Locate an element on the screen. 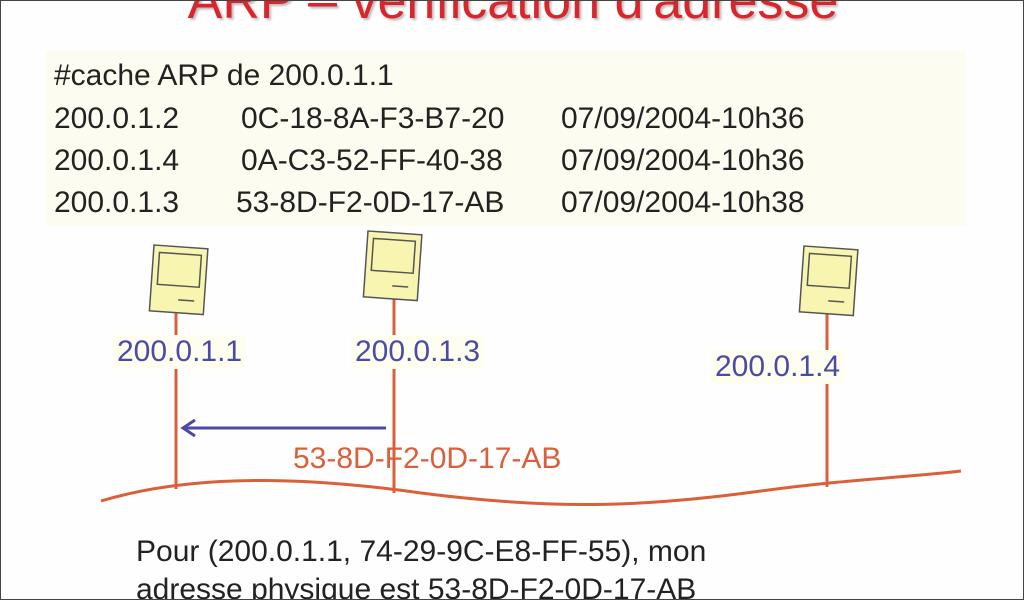 The height and width of the screenshot is (600, 1024). cache-header: #cache ARP de 200.0.1.1 is located at coordinates (224, 75).